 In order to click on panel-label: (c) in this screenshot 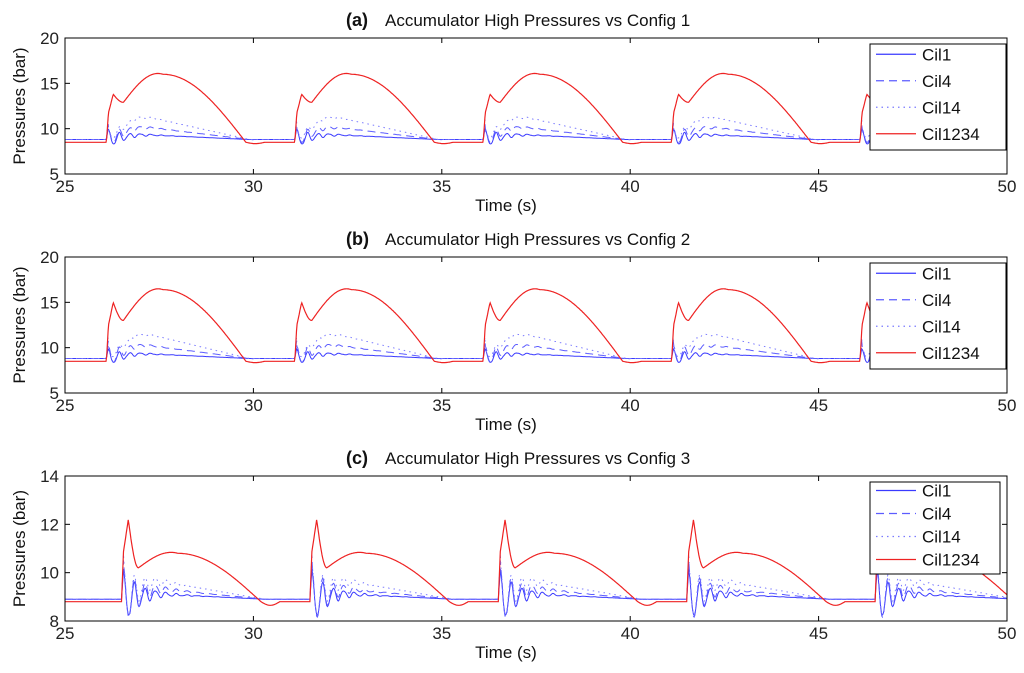, I will do `click(357, 458)`.